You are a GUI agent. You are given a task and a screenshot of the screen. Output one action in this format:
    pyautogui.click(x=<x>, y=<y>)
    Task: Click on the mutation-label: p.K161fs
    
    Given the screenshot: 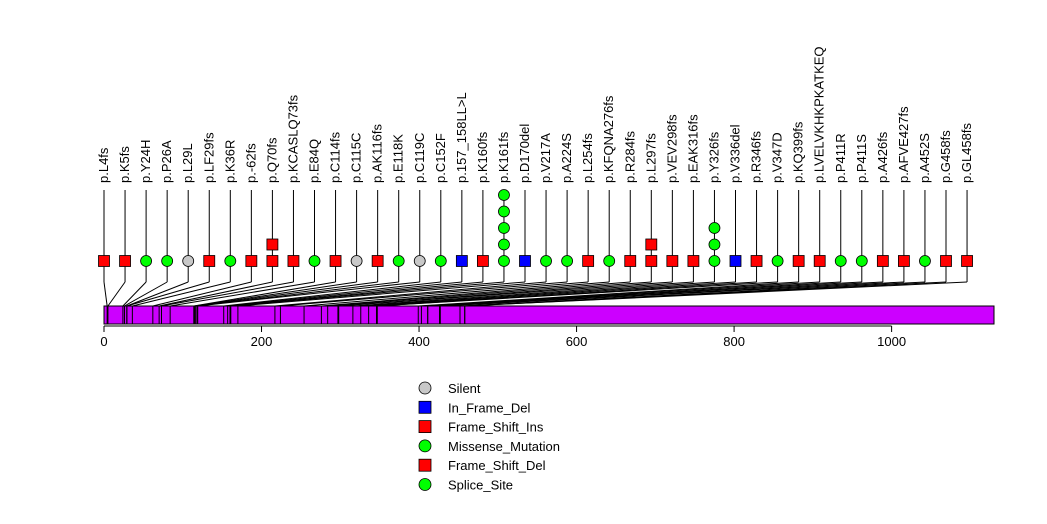 What is the action you would take?
    pyautogui.click(x=503, y=157)
    